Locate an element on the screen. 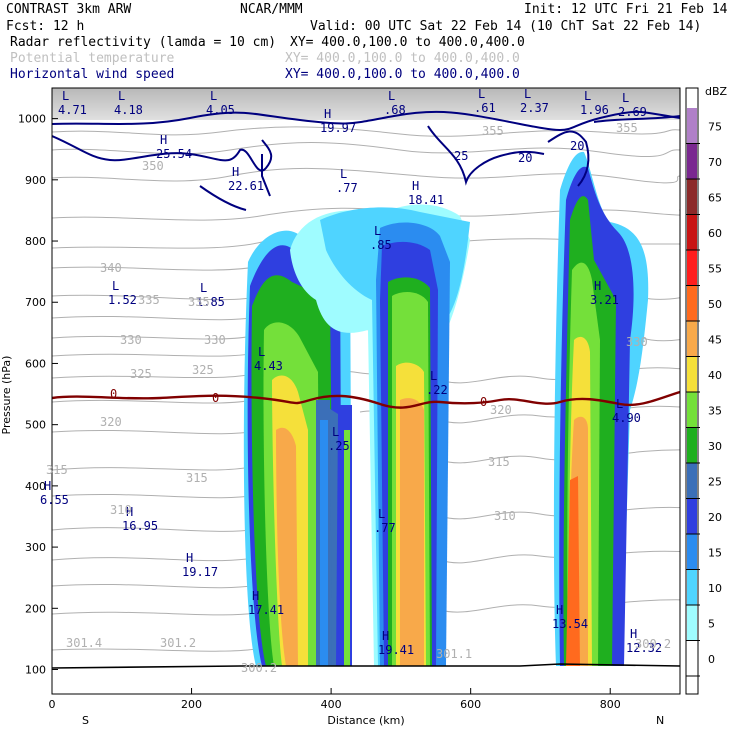 The width and height of the screenshot is (740, 740). theta-label: 320 is located at coordinates (501, 410).